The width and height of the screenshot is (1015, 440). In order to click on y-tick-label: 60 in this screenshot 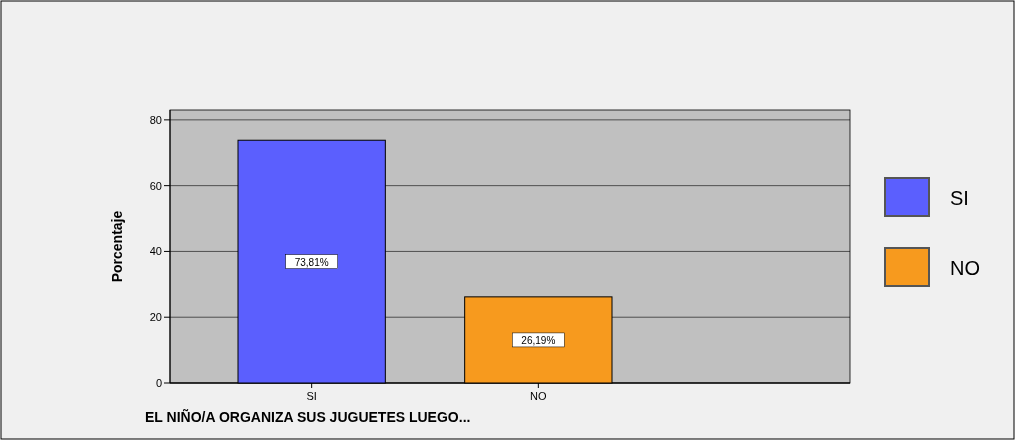, I will do `click(155, 185)`.